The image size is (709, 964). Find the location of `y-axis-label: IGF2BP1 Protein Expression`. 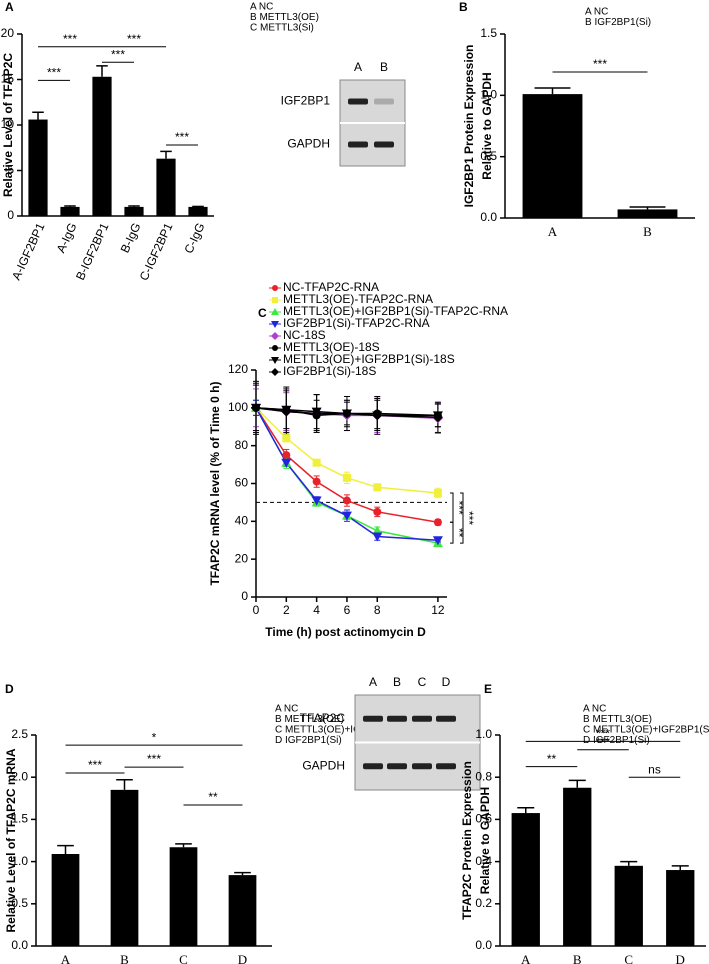

y-axis-label: IGF2BP1 Protein Expression is located at coordinates (469, 126).